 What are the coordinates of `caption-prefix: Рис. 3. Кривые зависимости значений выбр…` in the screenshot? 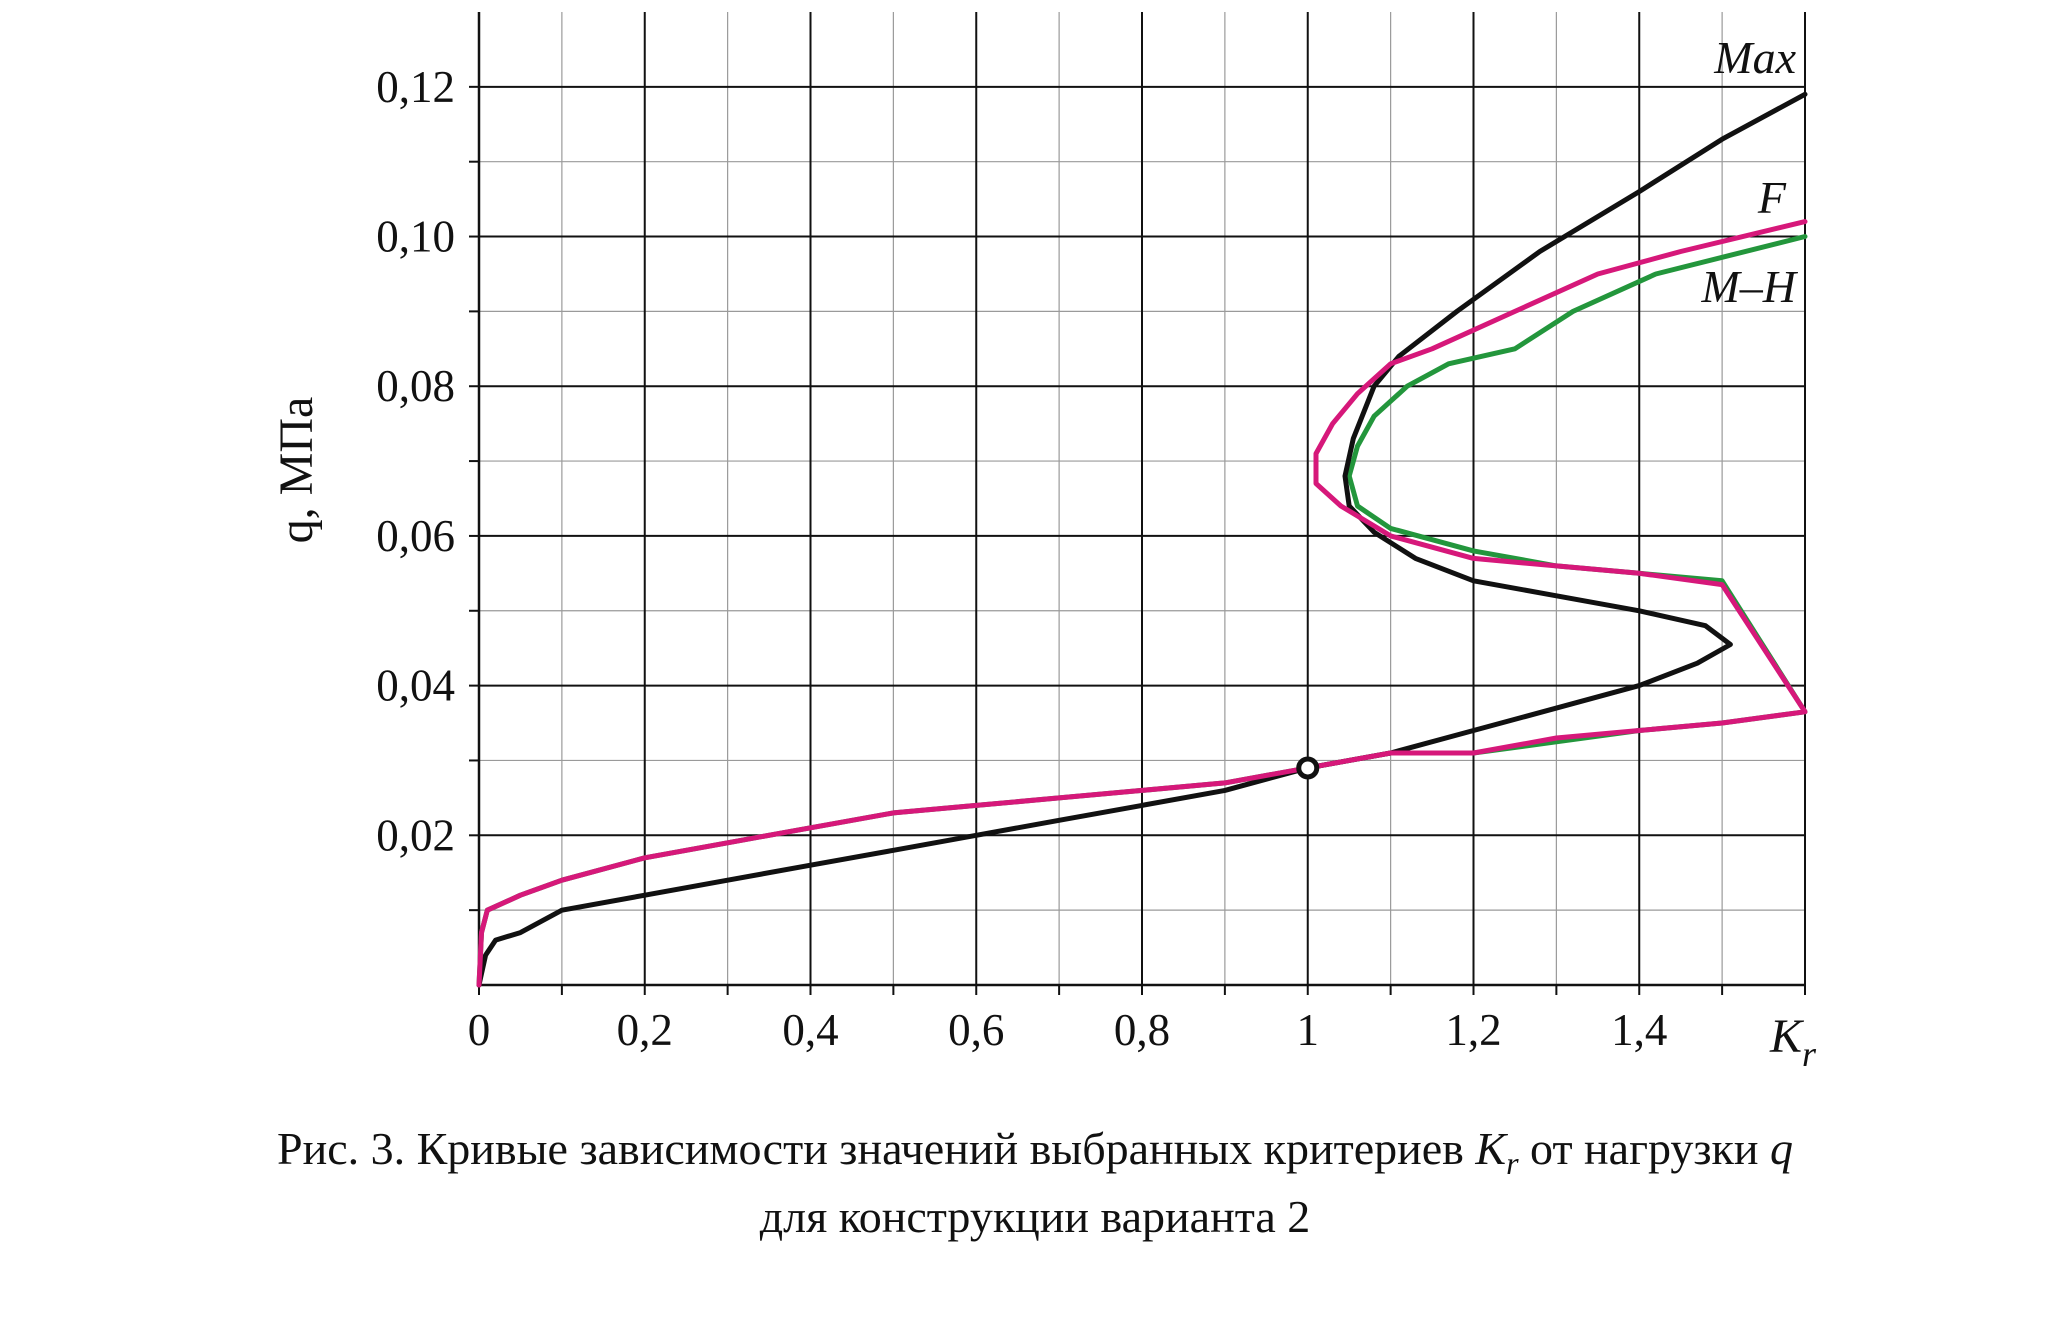 It's located at (876, 1148).